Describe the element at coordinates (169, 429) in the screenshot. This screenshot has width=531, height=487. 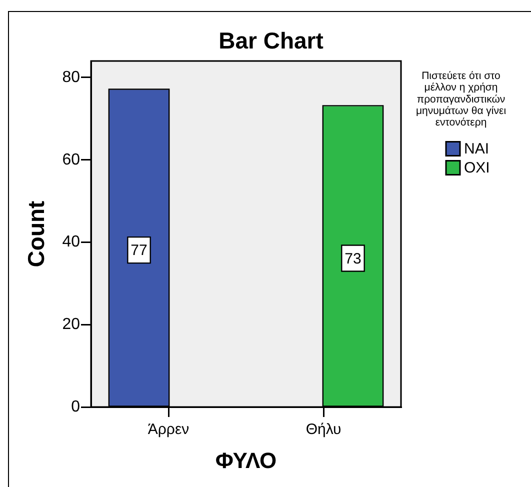
I see `x-tick-label: Άρρεν` at that location.